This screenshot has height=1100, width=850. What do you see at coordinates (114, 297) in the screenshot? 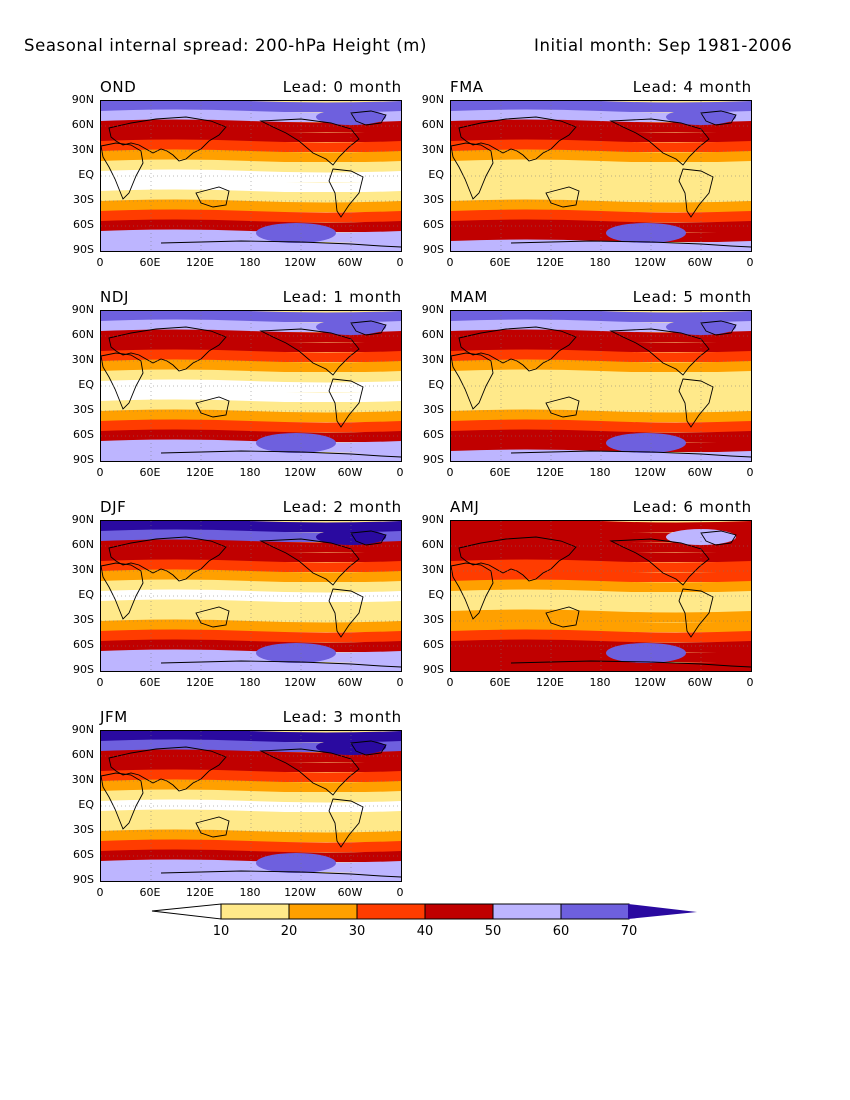
I see `panel-season-label: NDJ` at bounding box center [114, 297].